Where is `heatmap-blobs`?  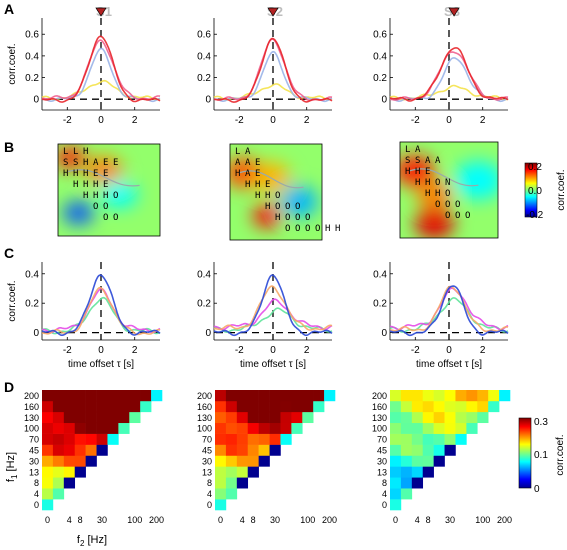 heatmap-blobs is located at coordinates (98, 185).